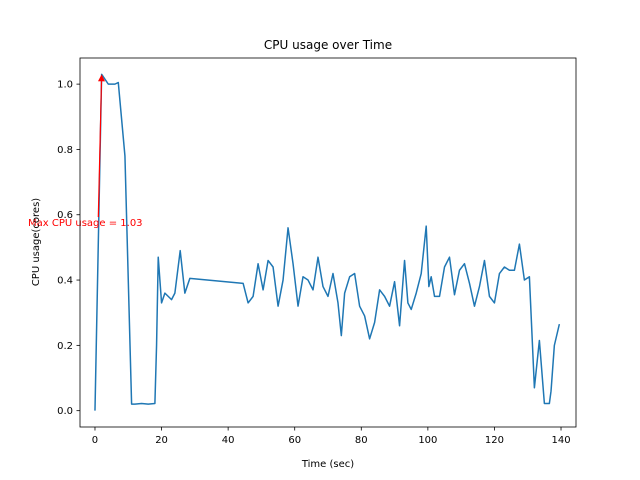 The image size is (640, 480). Describe the element at coordinates (65, 346) in the screenshot. I see `y-tick-label: 0.2` at that location.